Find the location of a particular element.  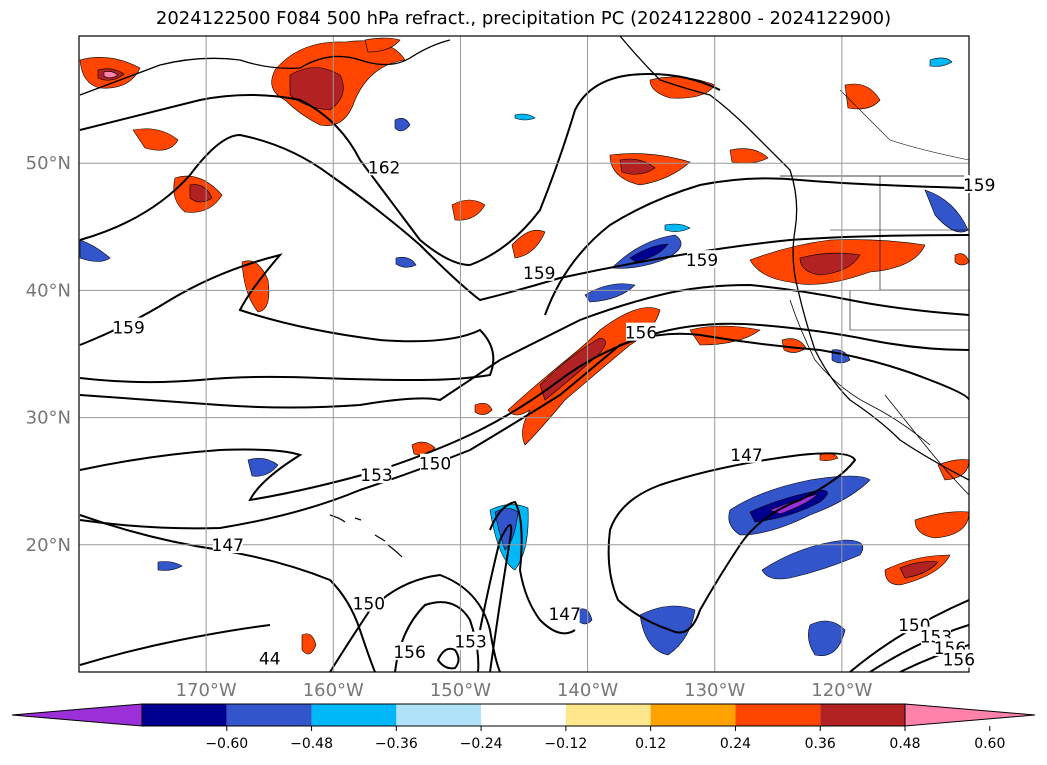

colorbar-extend-min is located at coordinates (77, 715).